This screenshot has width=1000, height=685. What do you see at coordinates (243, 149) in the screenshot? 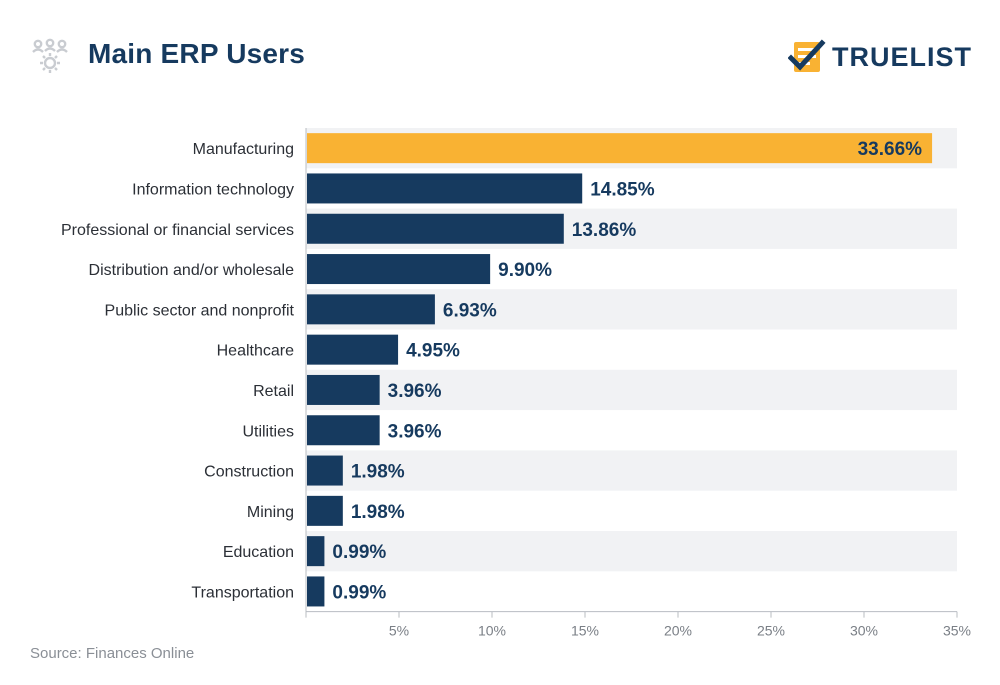
I see `category-label: Manufacturing` at bounding box center [243, 149].